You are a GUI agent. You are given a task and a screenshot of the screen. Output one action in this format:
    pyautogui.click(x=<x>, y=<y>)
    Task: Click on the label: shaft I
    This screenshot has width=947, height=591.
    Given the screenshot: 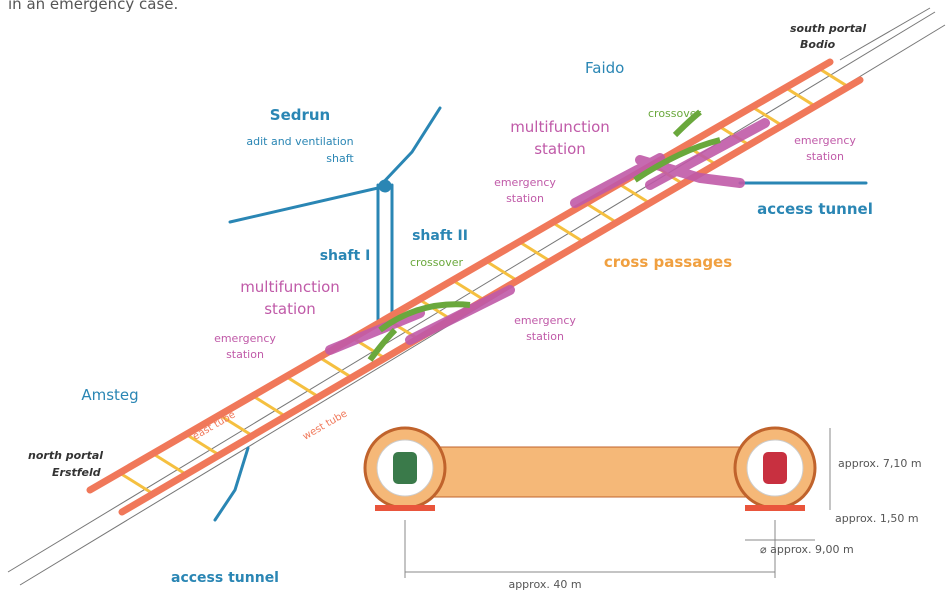 What is the action you would take?
    pyautogui.click(x=345, y=256)
    